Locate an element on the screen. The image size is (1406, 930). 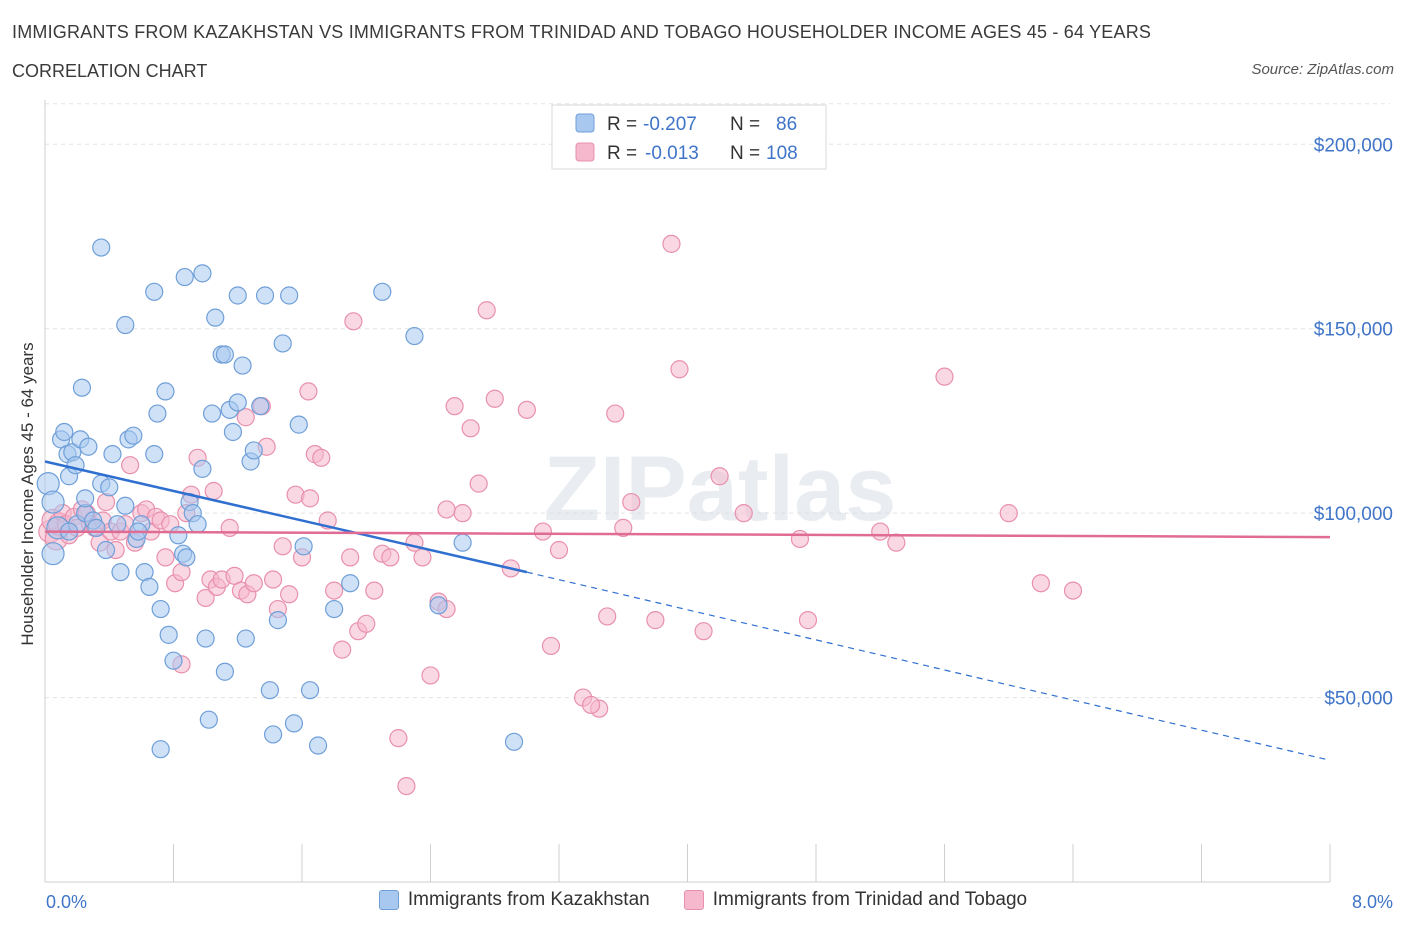
y-tick-label-3: $200,000 is located at coordinates (1353, 145).